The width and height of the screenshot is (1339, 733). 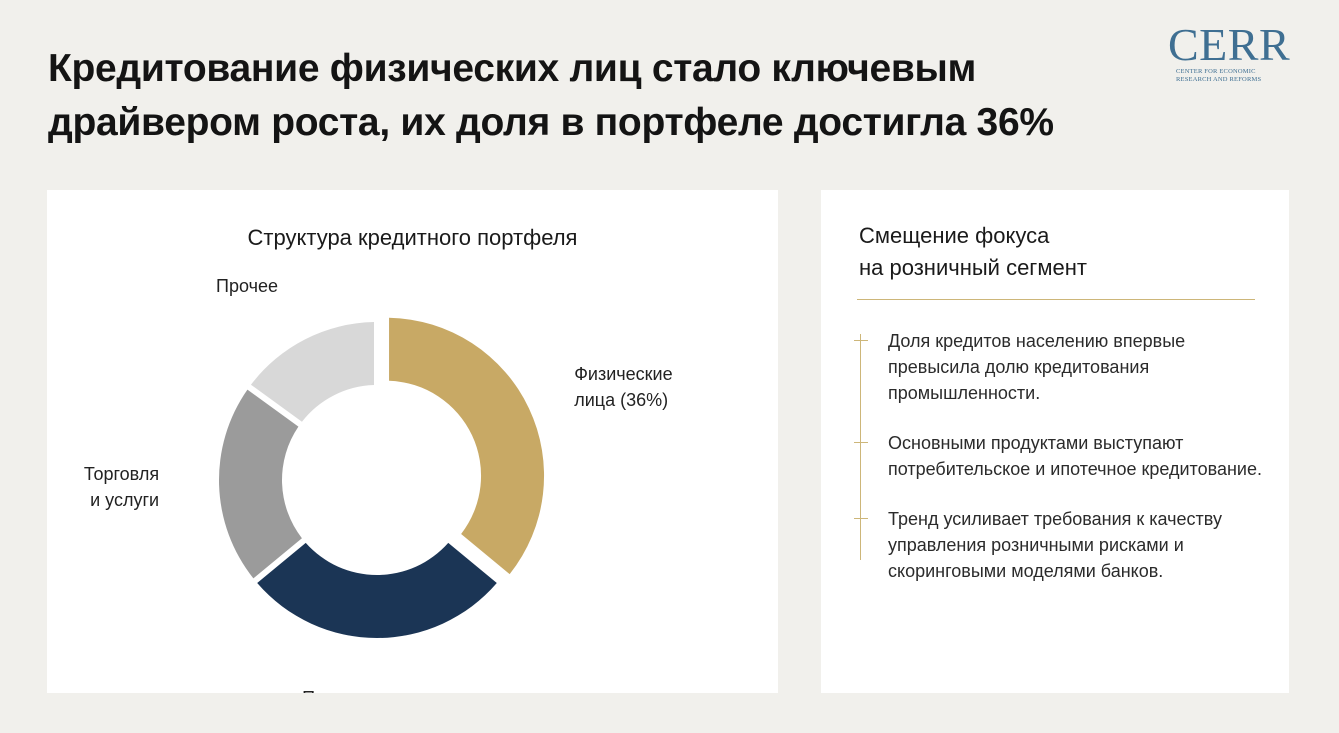 I want to click on slice-label-line: и услуги, so click(x=124, y=500).